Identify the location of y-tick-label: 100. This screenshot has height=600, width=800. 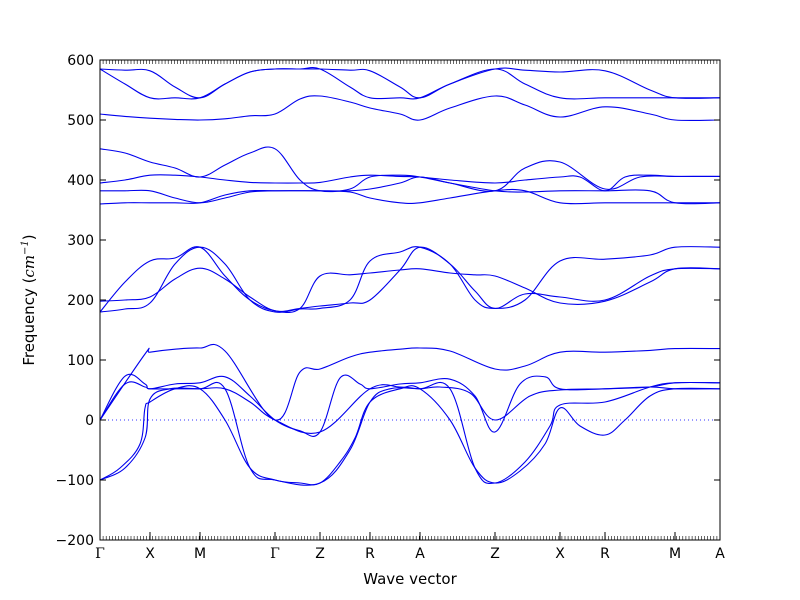
(80, 361).